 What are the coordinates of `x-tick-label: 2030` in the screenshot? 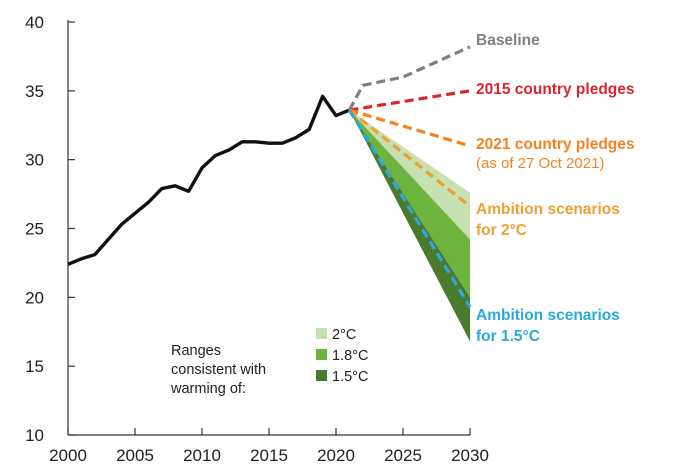 It's located at (470, 455).